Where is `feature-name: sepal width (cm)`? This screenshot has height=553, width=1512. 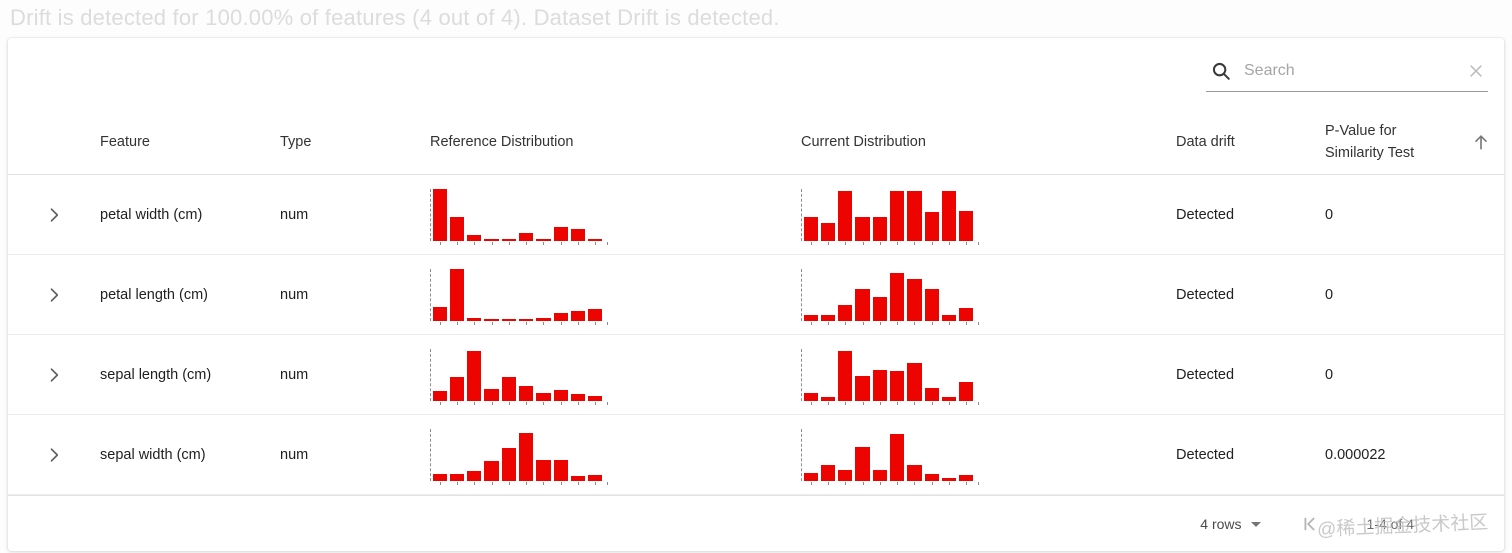
feature-name: sepal width (cm) is located at coordinates (153, 454).